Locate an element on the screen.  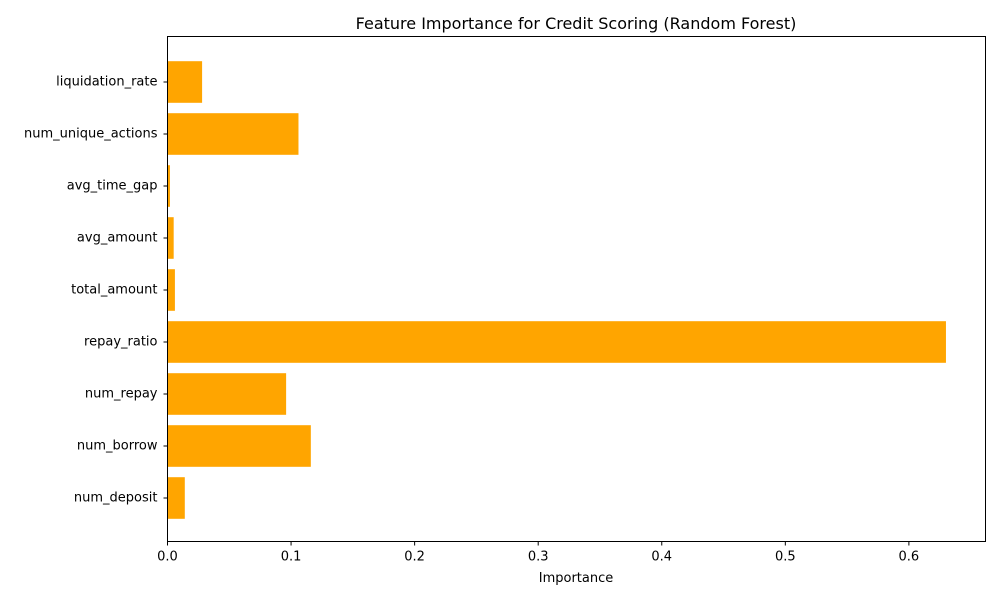
y-tick-label: total_amount is located at coordinates (114, 290).